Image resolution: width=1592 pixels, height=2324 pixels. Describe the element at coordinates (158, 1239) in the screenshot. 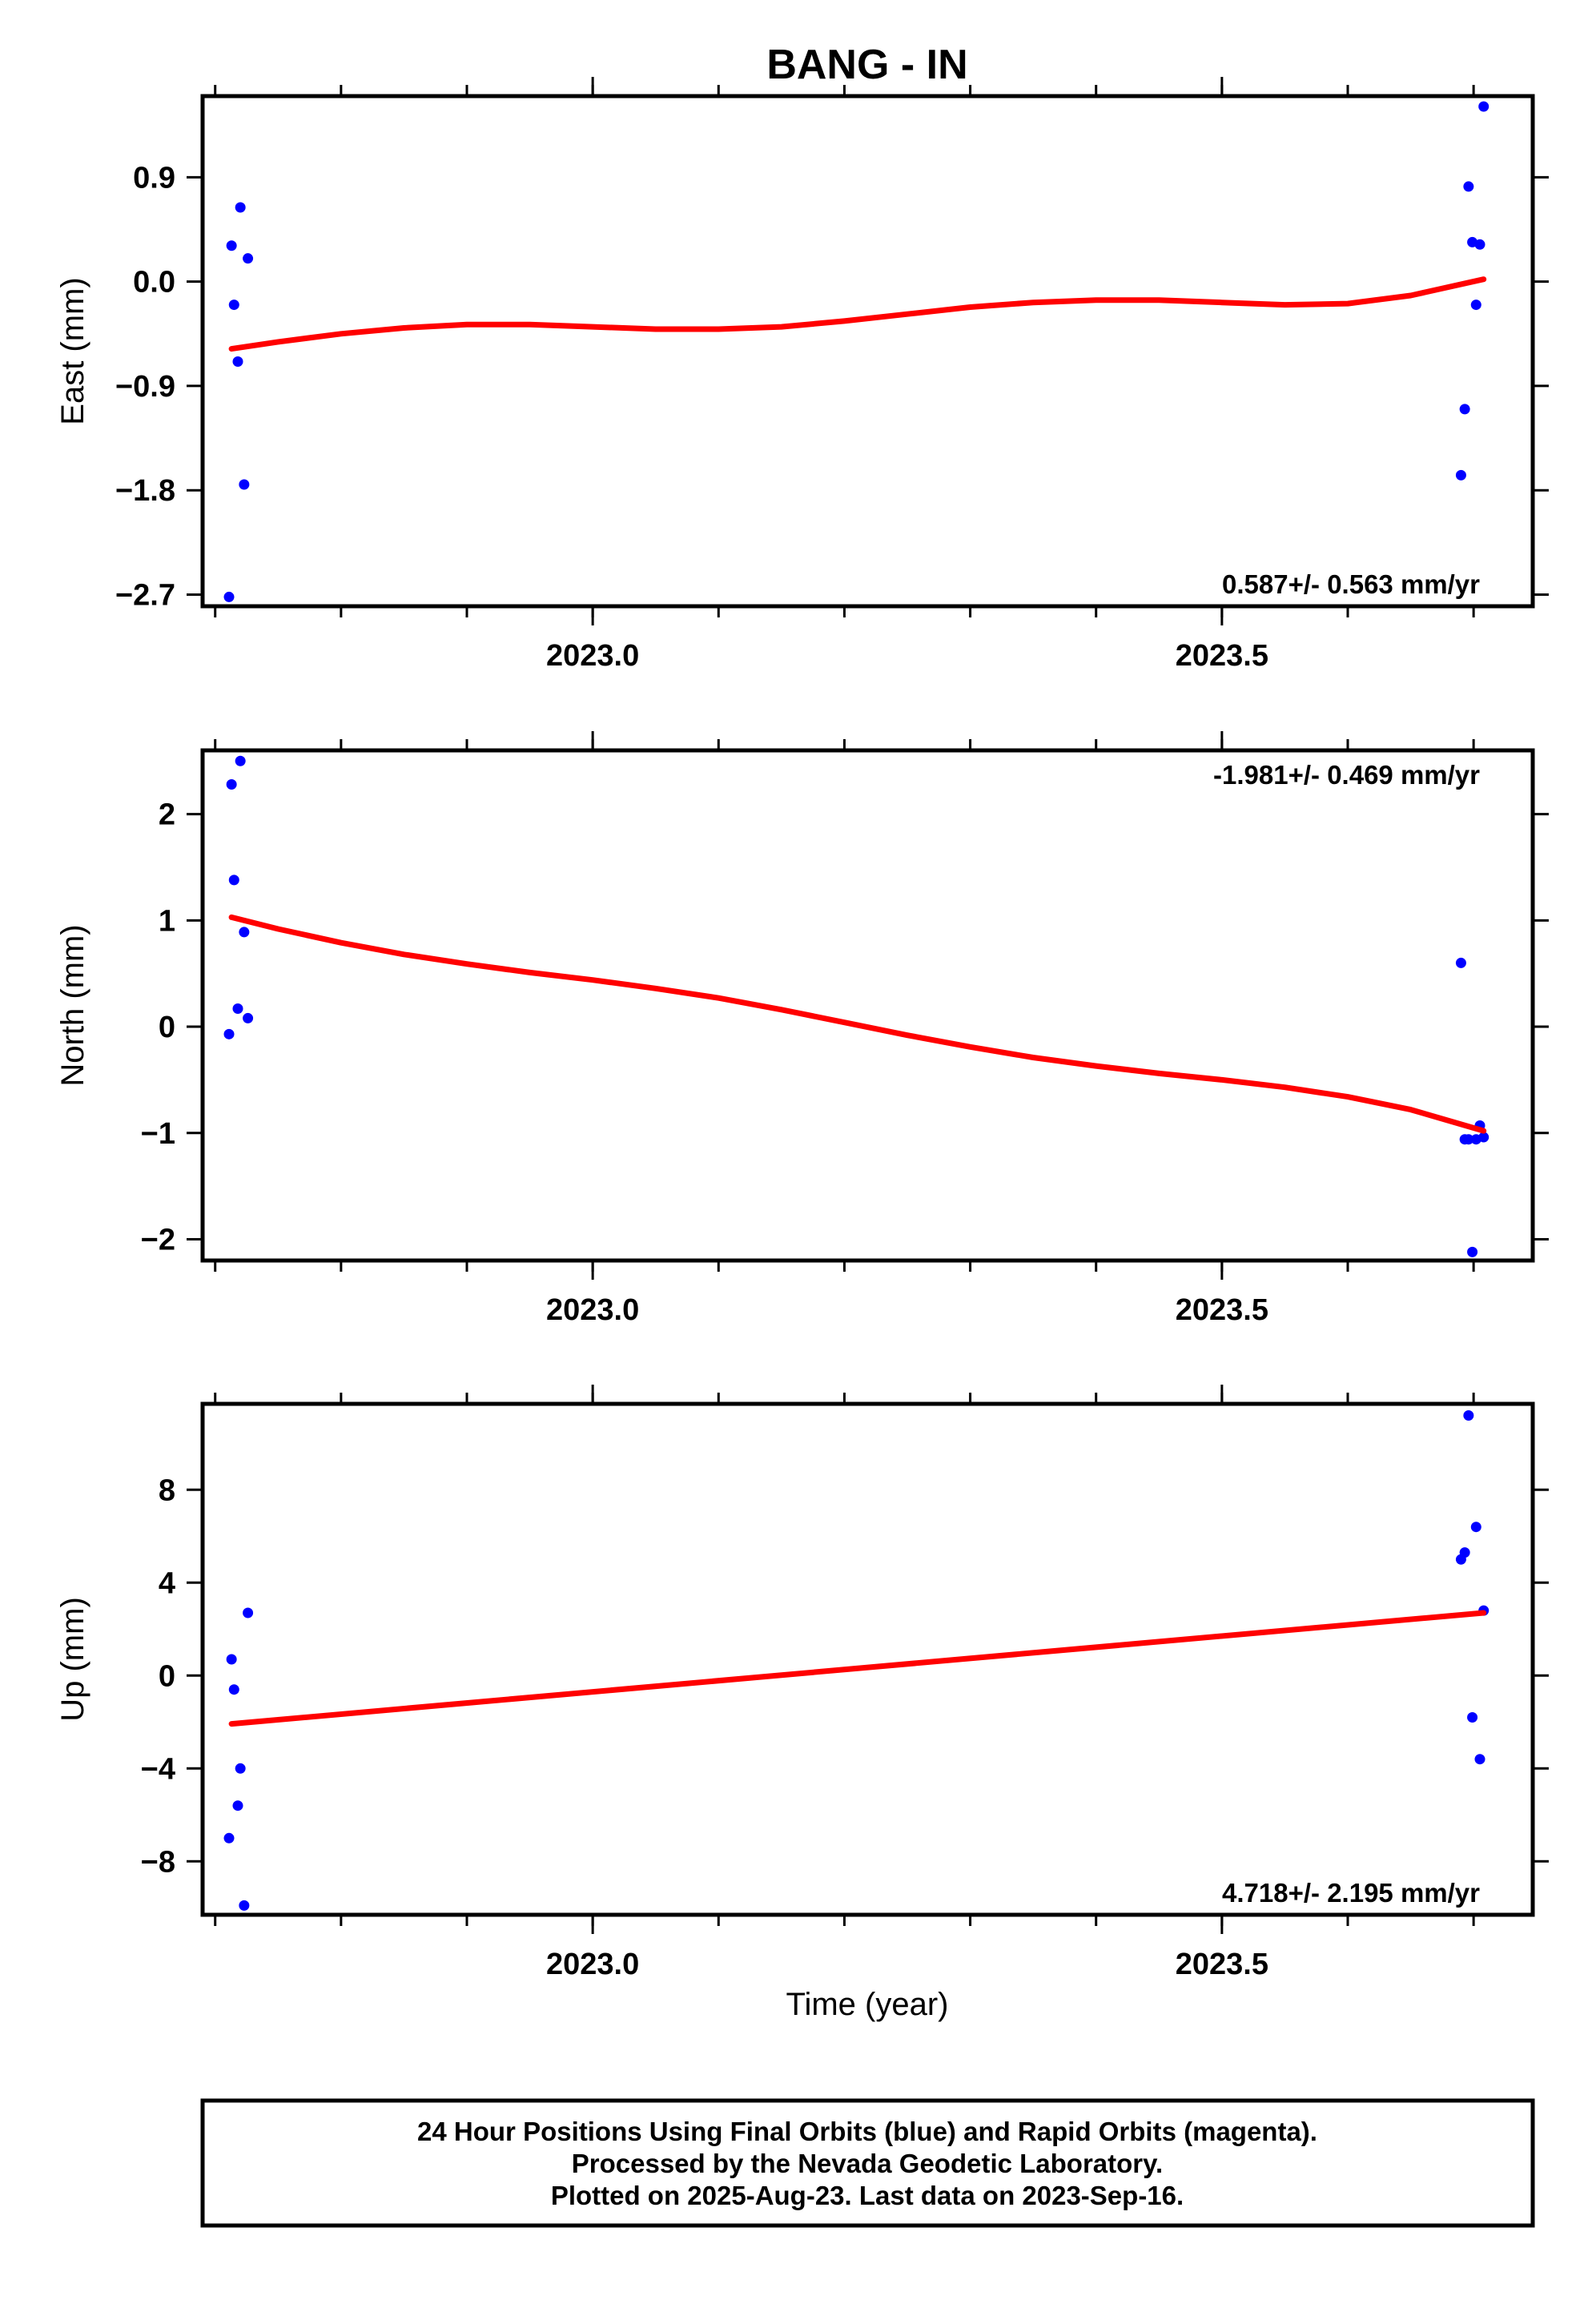

I see `y-tick-label: −2` at that location.